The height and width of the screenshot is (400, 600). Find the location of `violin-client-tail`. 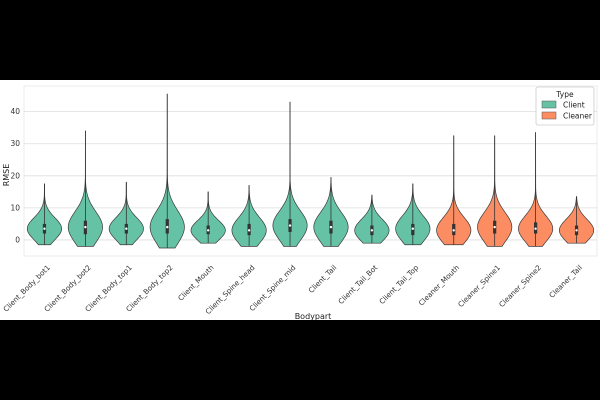

violin-client-tail is located at coordinates (331, 212).